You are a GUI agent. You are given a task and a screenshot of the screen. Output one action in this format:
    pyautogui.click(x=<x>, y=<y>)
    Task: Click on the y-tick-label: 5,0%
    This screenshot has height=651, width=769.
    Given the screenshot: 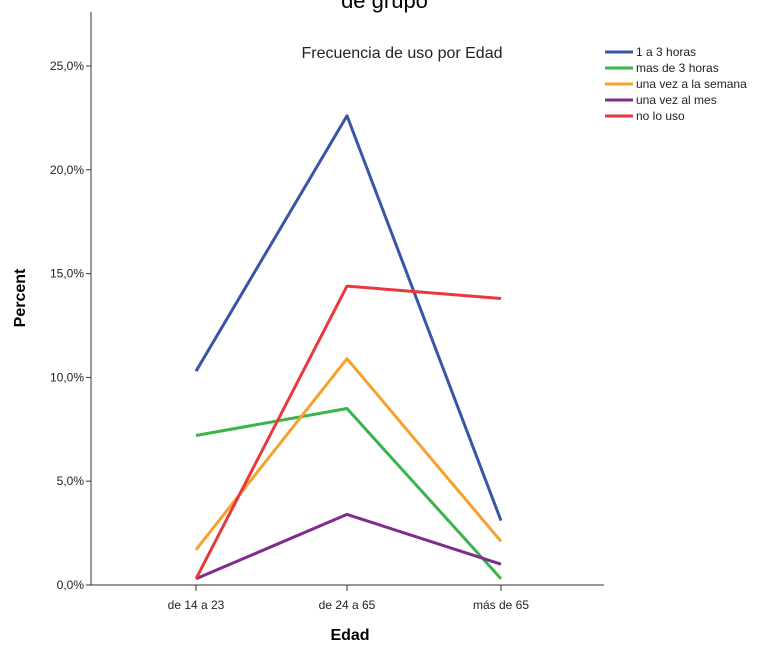 What is the action you would take?
    pyautogui.click(x=71, y=481)
    